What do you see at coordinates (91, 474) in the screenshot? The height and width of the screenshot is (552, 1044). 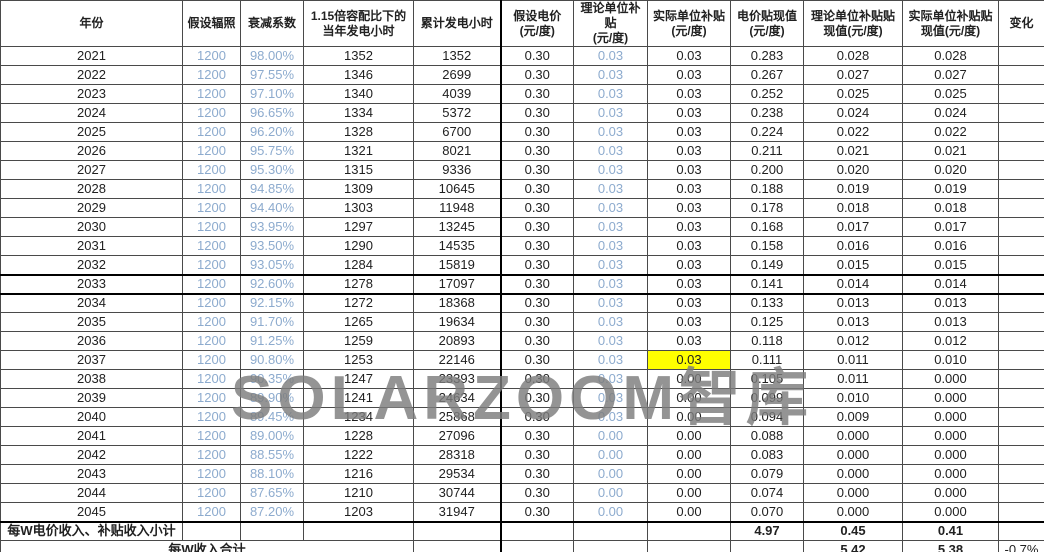 I see `cell-year: 2043` at bounding box center [91, 474].